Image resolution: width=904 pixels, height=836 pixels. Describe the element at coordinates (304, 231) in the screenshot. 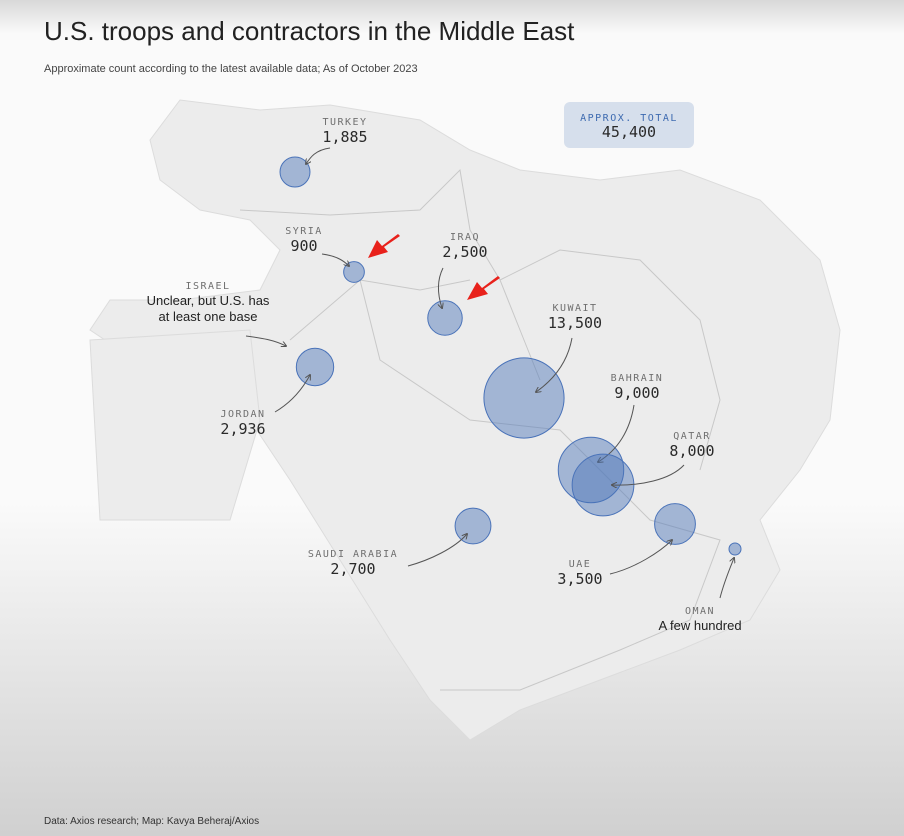

I see `region-name: SYRIA` at that location.